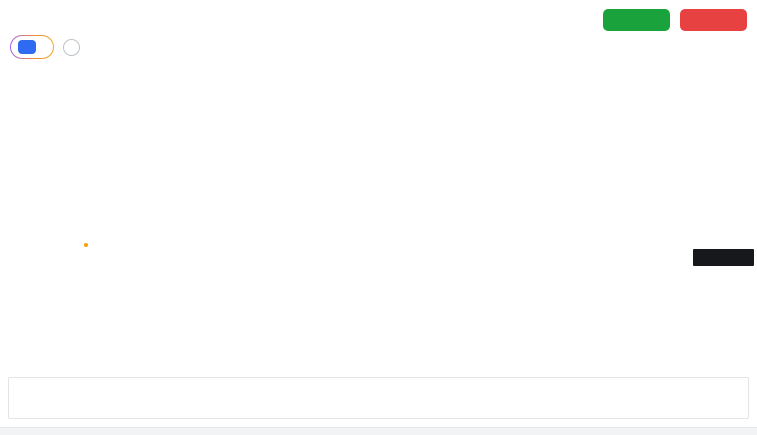  Describe the element at coordinates (713, 20) in the screenshot. I see `sell-button` at that location.